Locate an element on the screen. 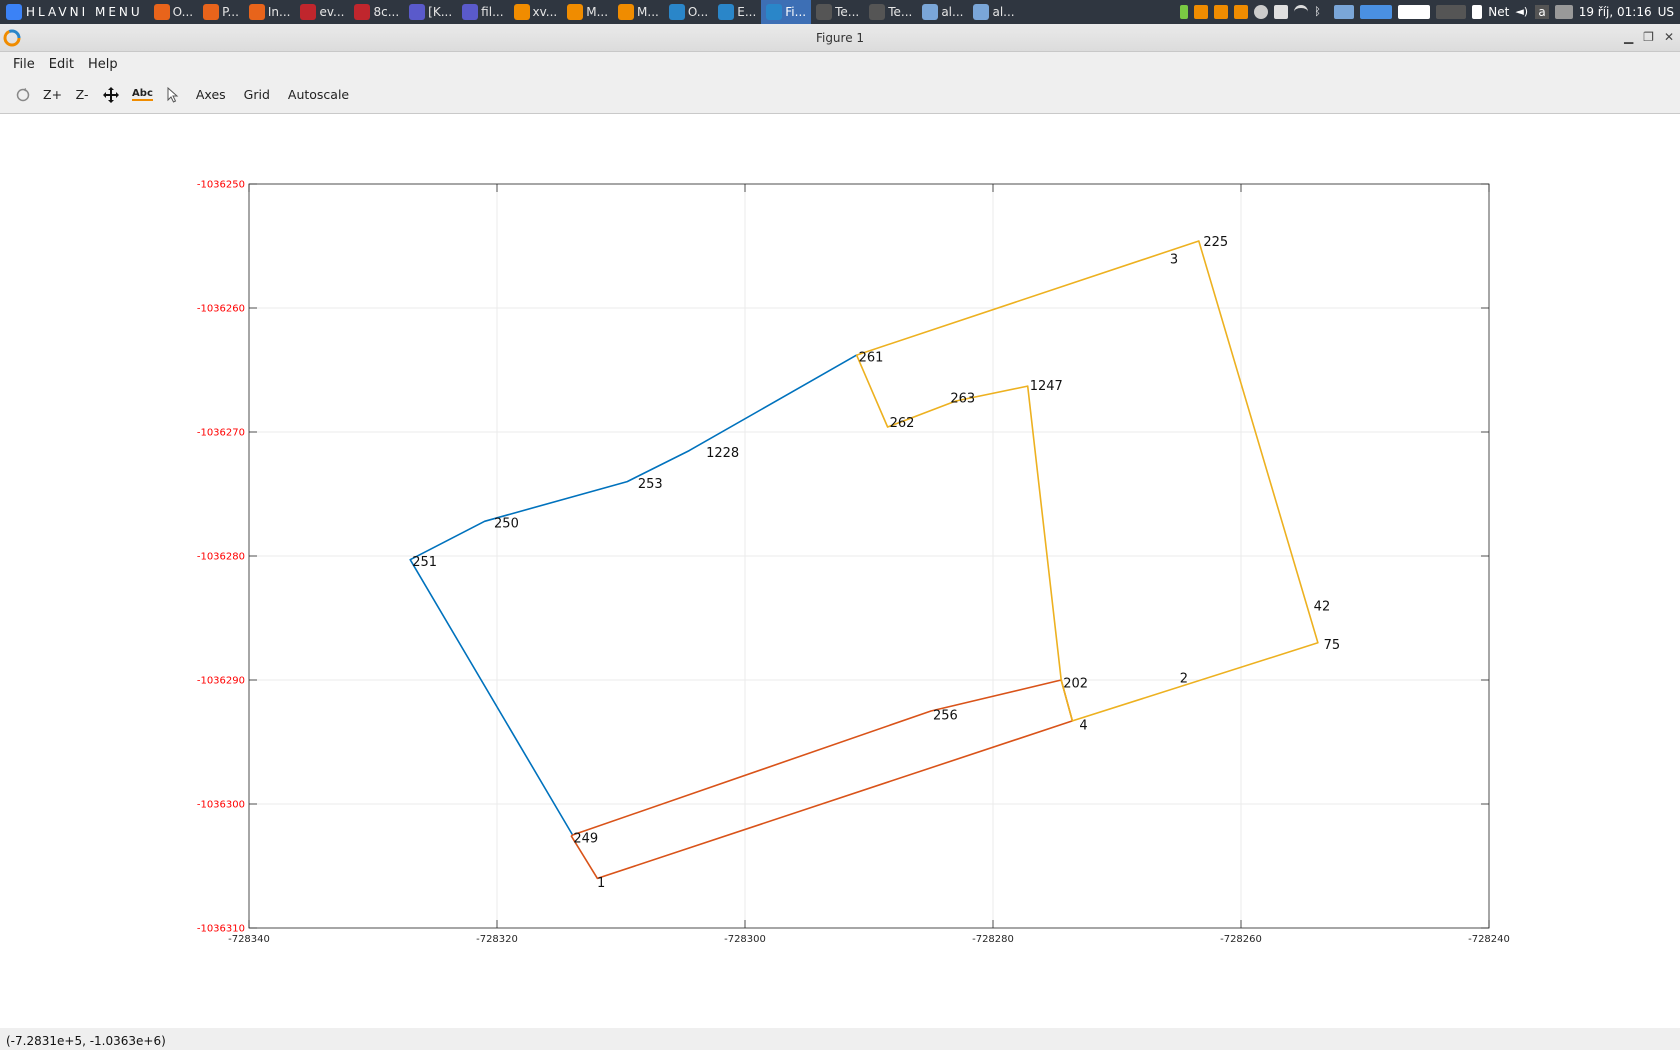  wifi-icon is located at coordinates (1301, 12).